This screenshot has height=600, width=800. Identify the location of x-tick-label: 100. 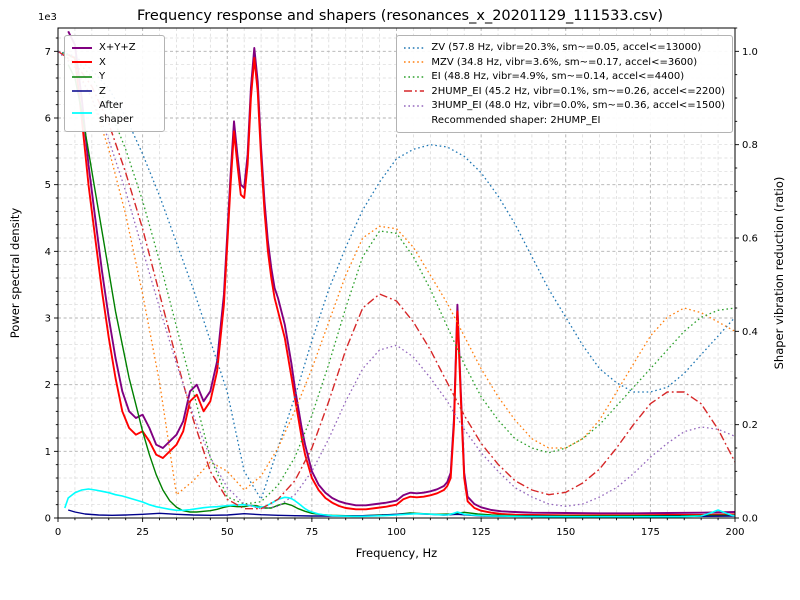
(396, 532).